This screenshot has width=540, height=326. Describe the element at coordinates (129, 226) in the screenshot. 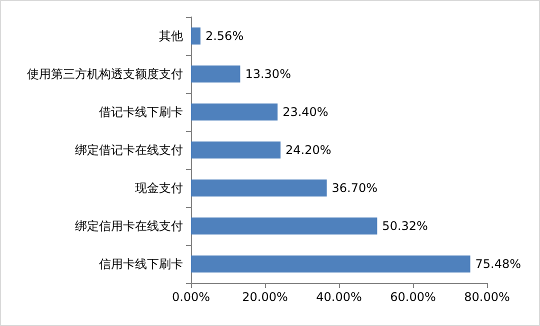

I see `y-tick-label: 绑定信用卡在线支付` at that location.